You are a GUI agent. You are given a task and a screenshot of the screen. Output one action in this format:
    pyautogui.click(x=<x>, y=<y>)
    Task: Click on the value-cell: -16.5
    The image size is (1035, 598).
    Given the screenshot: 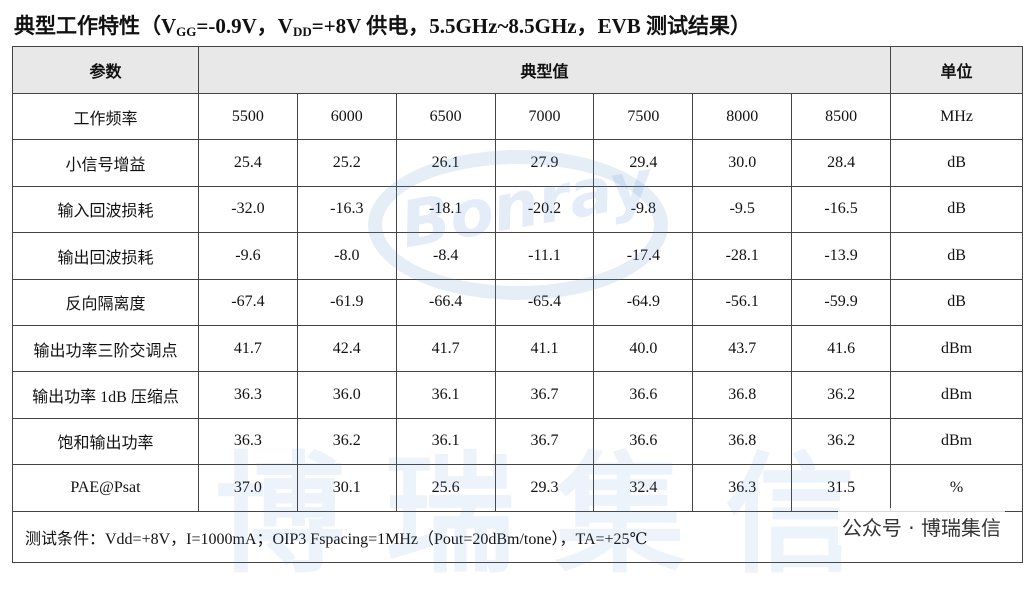 What is the action you would take?
    pyautogui.click(x=841, y=209)
    